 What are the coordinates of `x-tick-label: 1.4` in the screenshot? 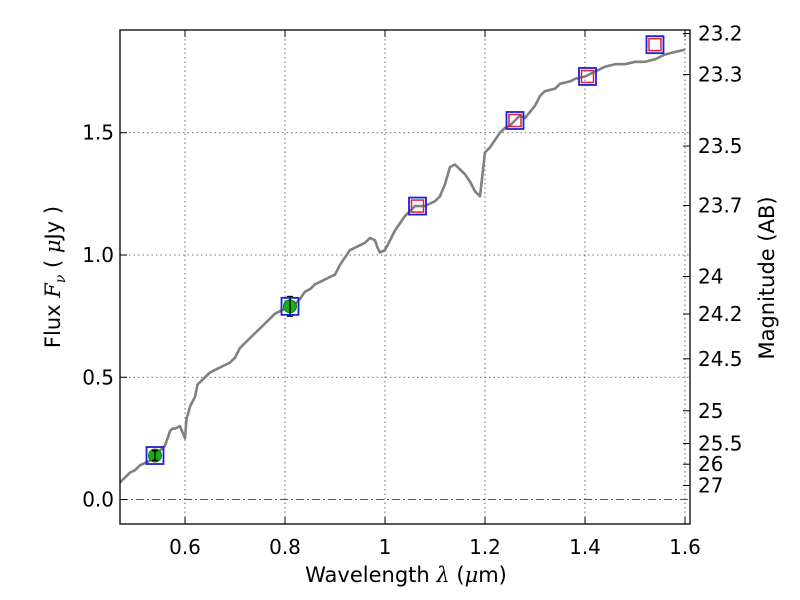 It's located at (585, 547).